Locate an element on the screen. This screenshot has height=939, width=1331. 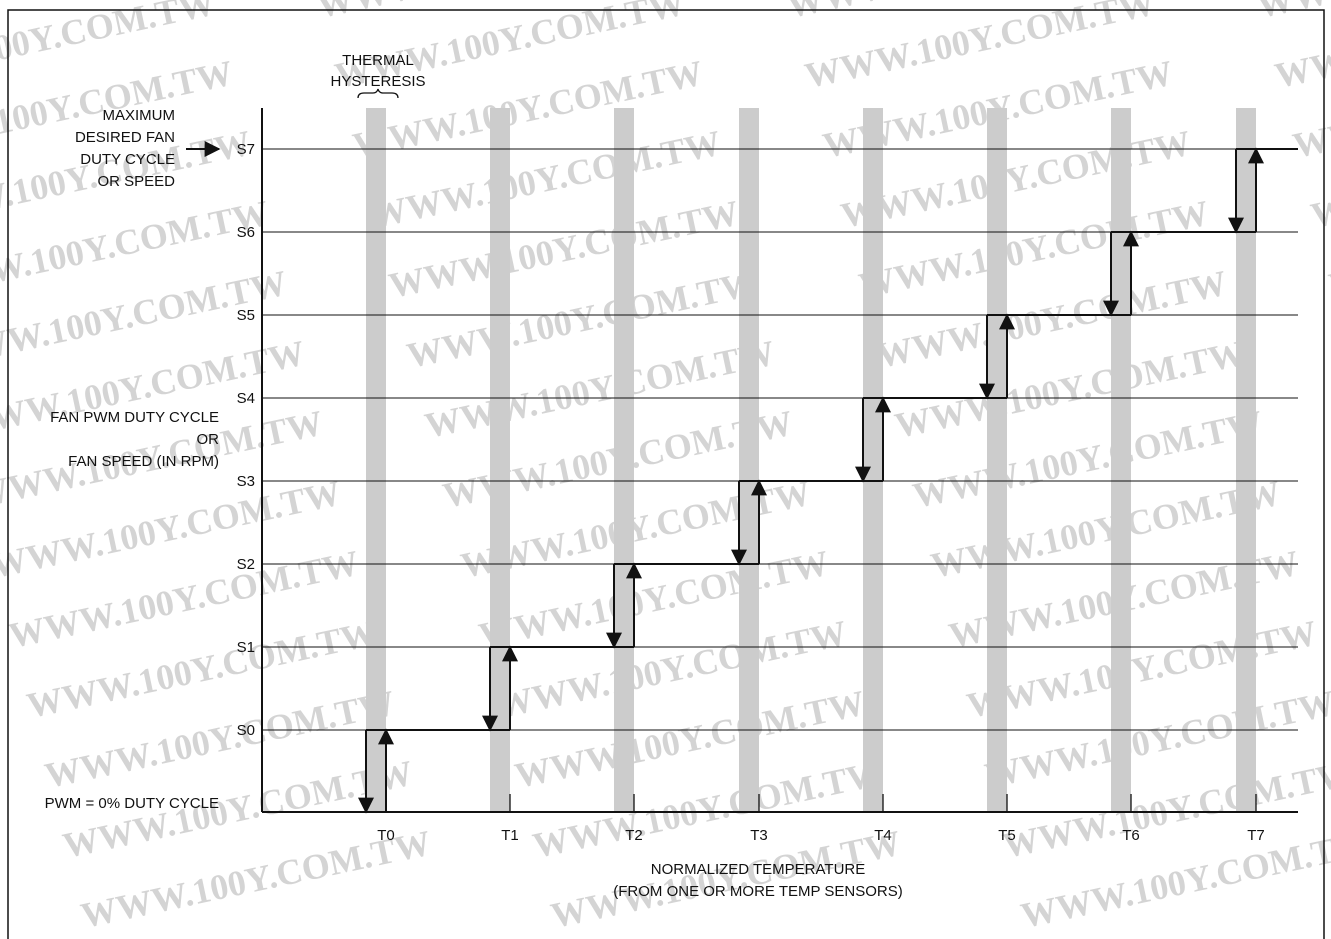
max-fan-line4: OR SPEED is located at coordinates (136, 181).